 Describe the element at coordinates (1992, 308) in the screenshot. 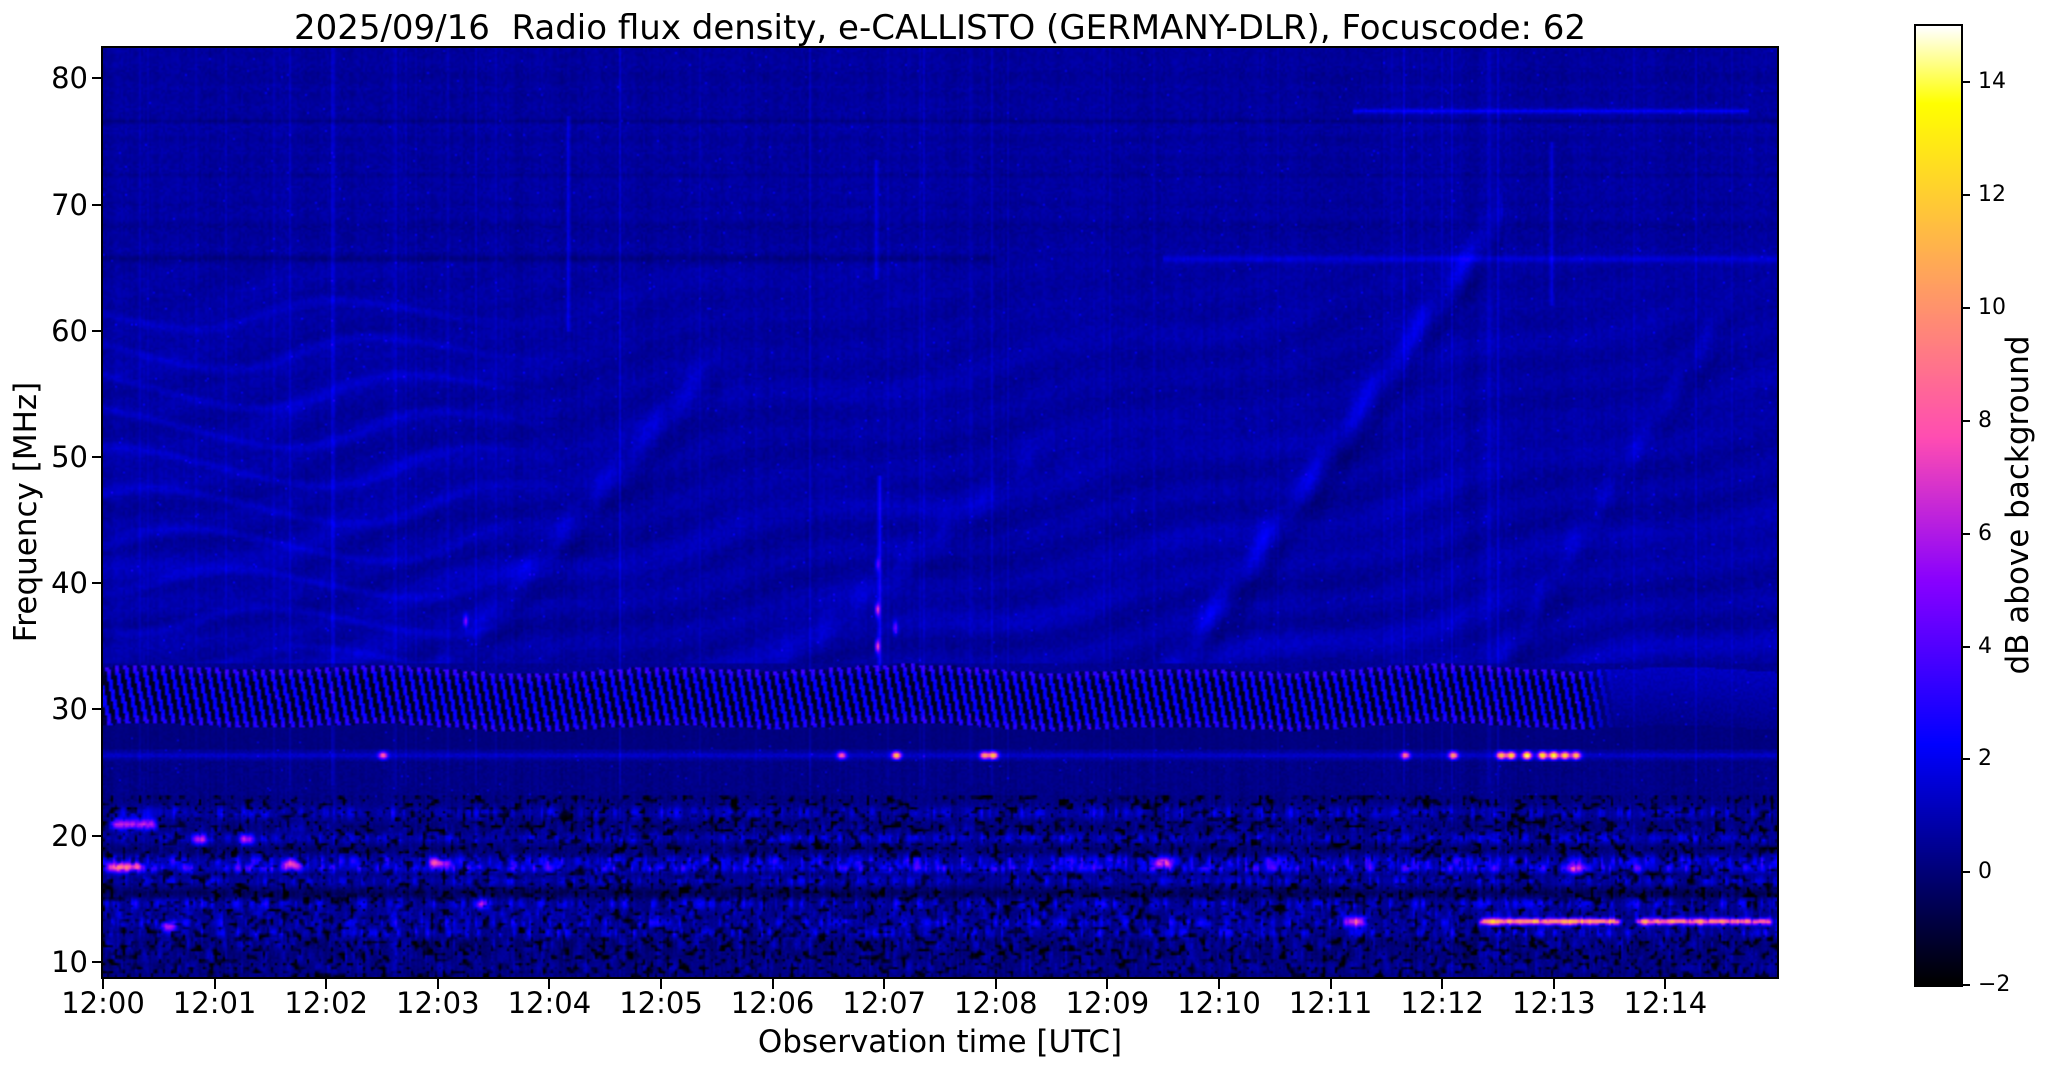

I see `colorbar-tick-label: 10` at that location.